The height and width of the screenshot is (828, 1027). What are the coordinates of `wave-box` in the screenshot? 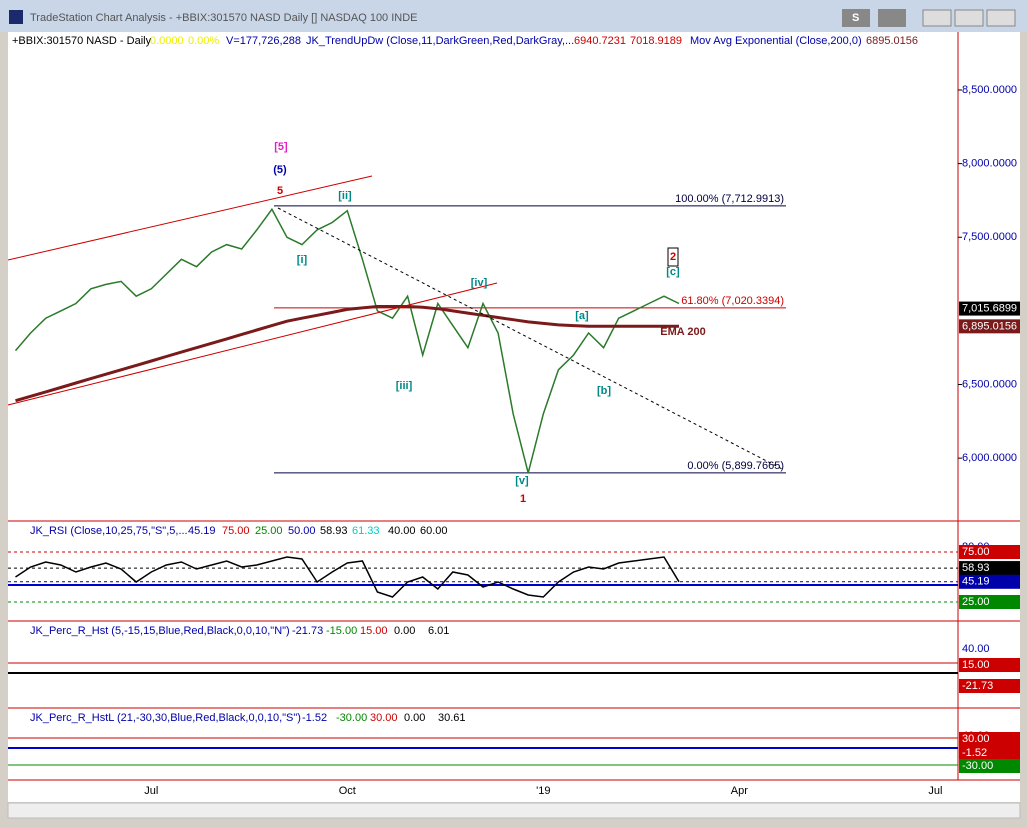 It's located at (673, 257).